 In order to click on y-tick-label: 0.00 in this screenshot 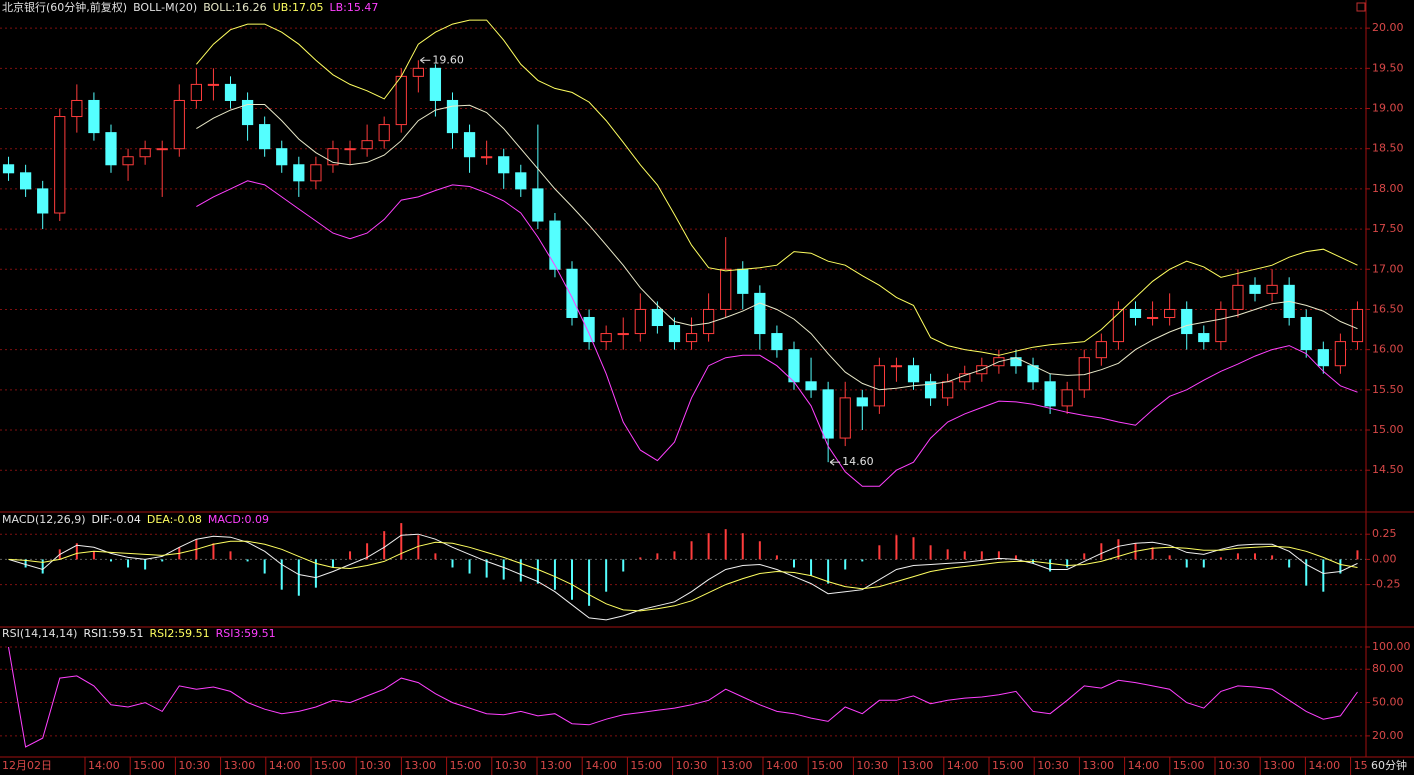, I will do `click(1384, 558)`.